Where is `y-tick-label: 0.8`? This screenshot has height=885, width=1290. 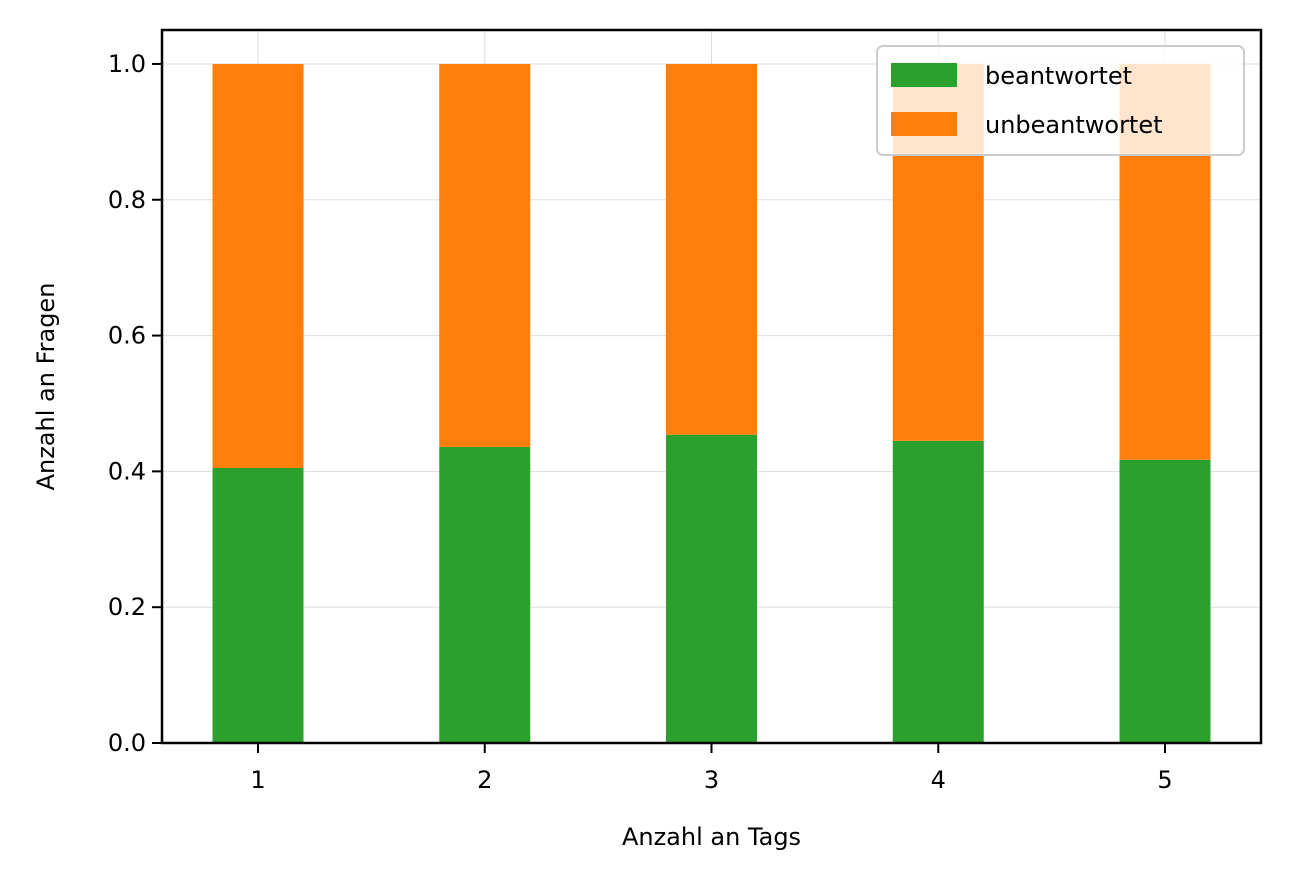
y-tick-label: 0.8 is located at coordinates (127, 200).